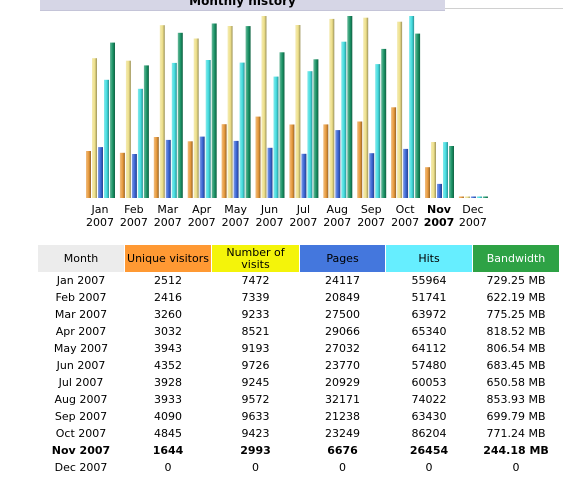  What do you see at coordinates (485, 197) in the screenshot?
I see `bar-bandwidth-dec` at bounding box center [485, 197].